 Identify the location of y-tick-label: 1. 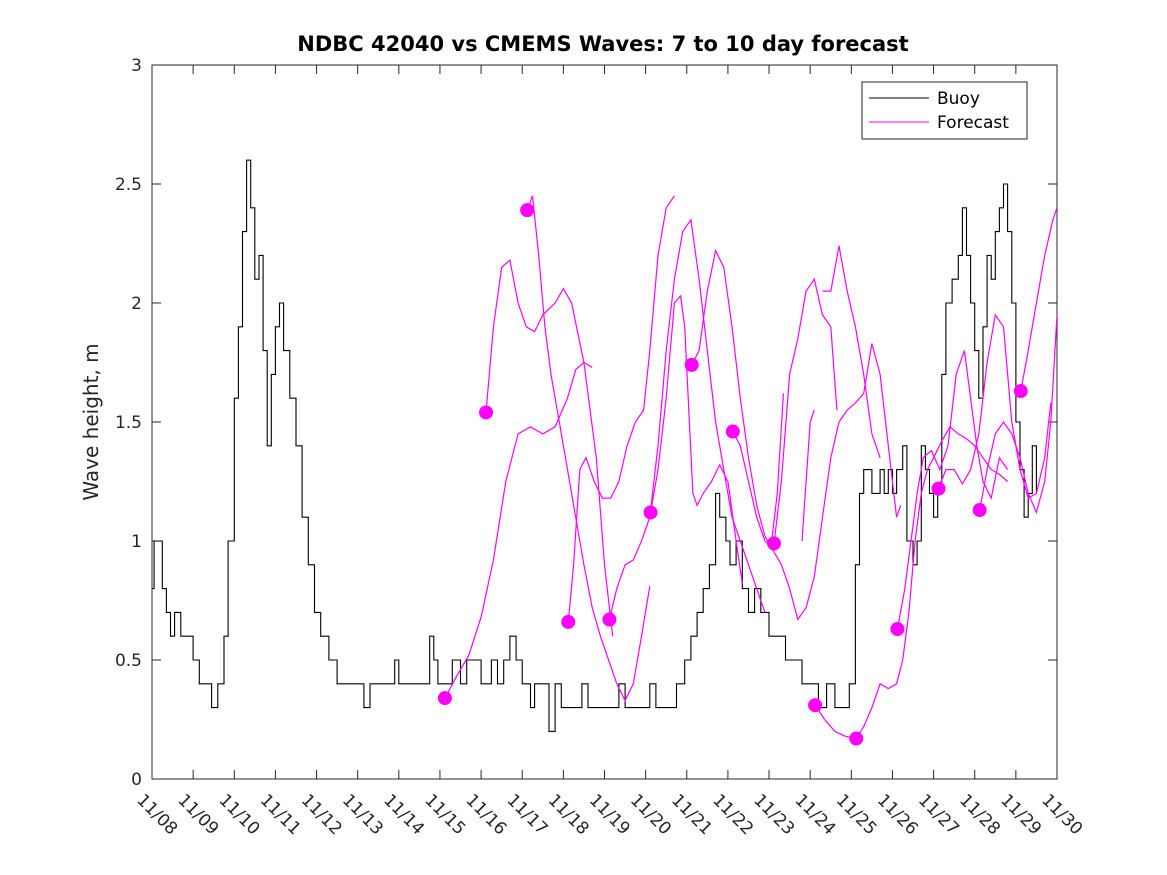
(136, 542).